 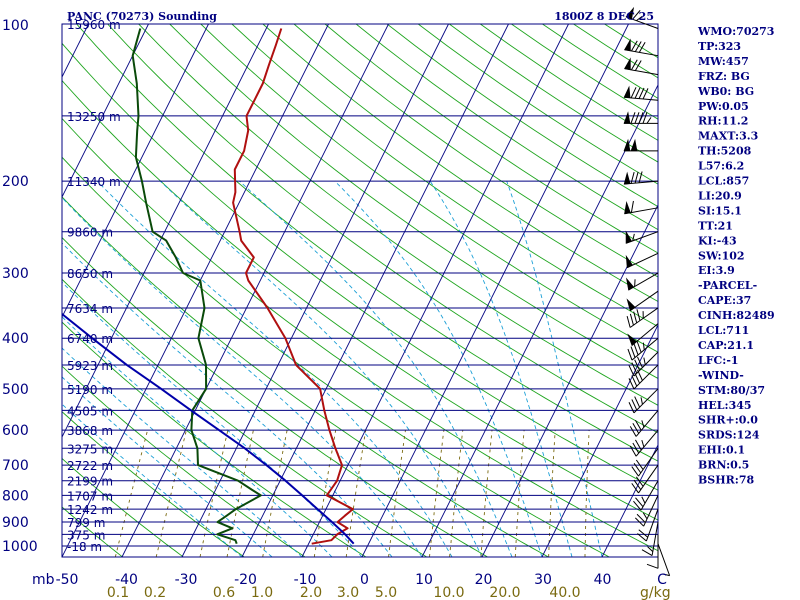 I want to click on parcel-trace, so click(x=208, y=428).